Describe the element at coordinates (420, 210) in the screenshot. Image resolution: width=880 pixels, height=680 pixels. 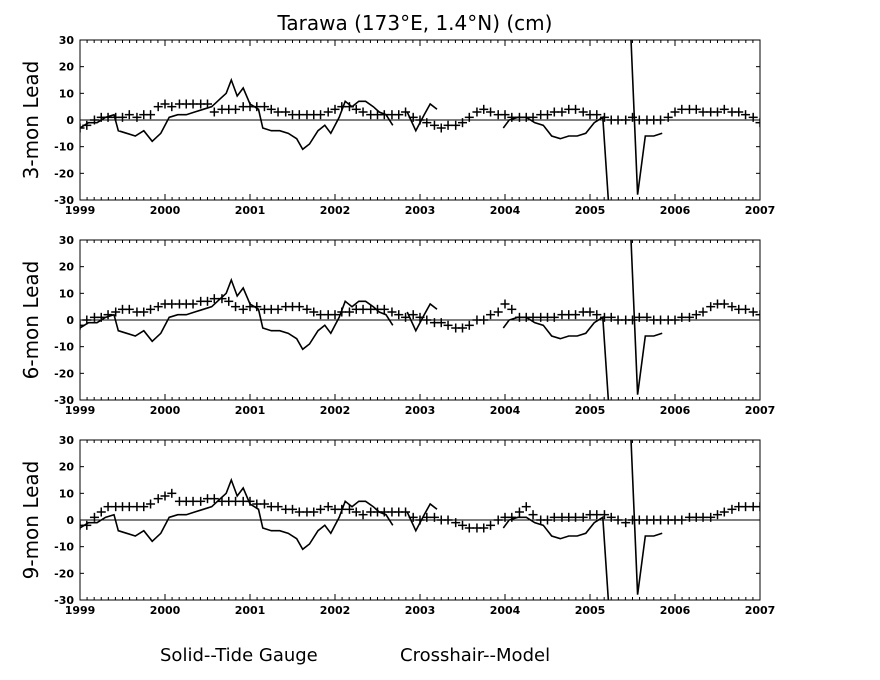
I see `x-tick-label: 2003` at that location.